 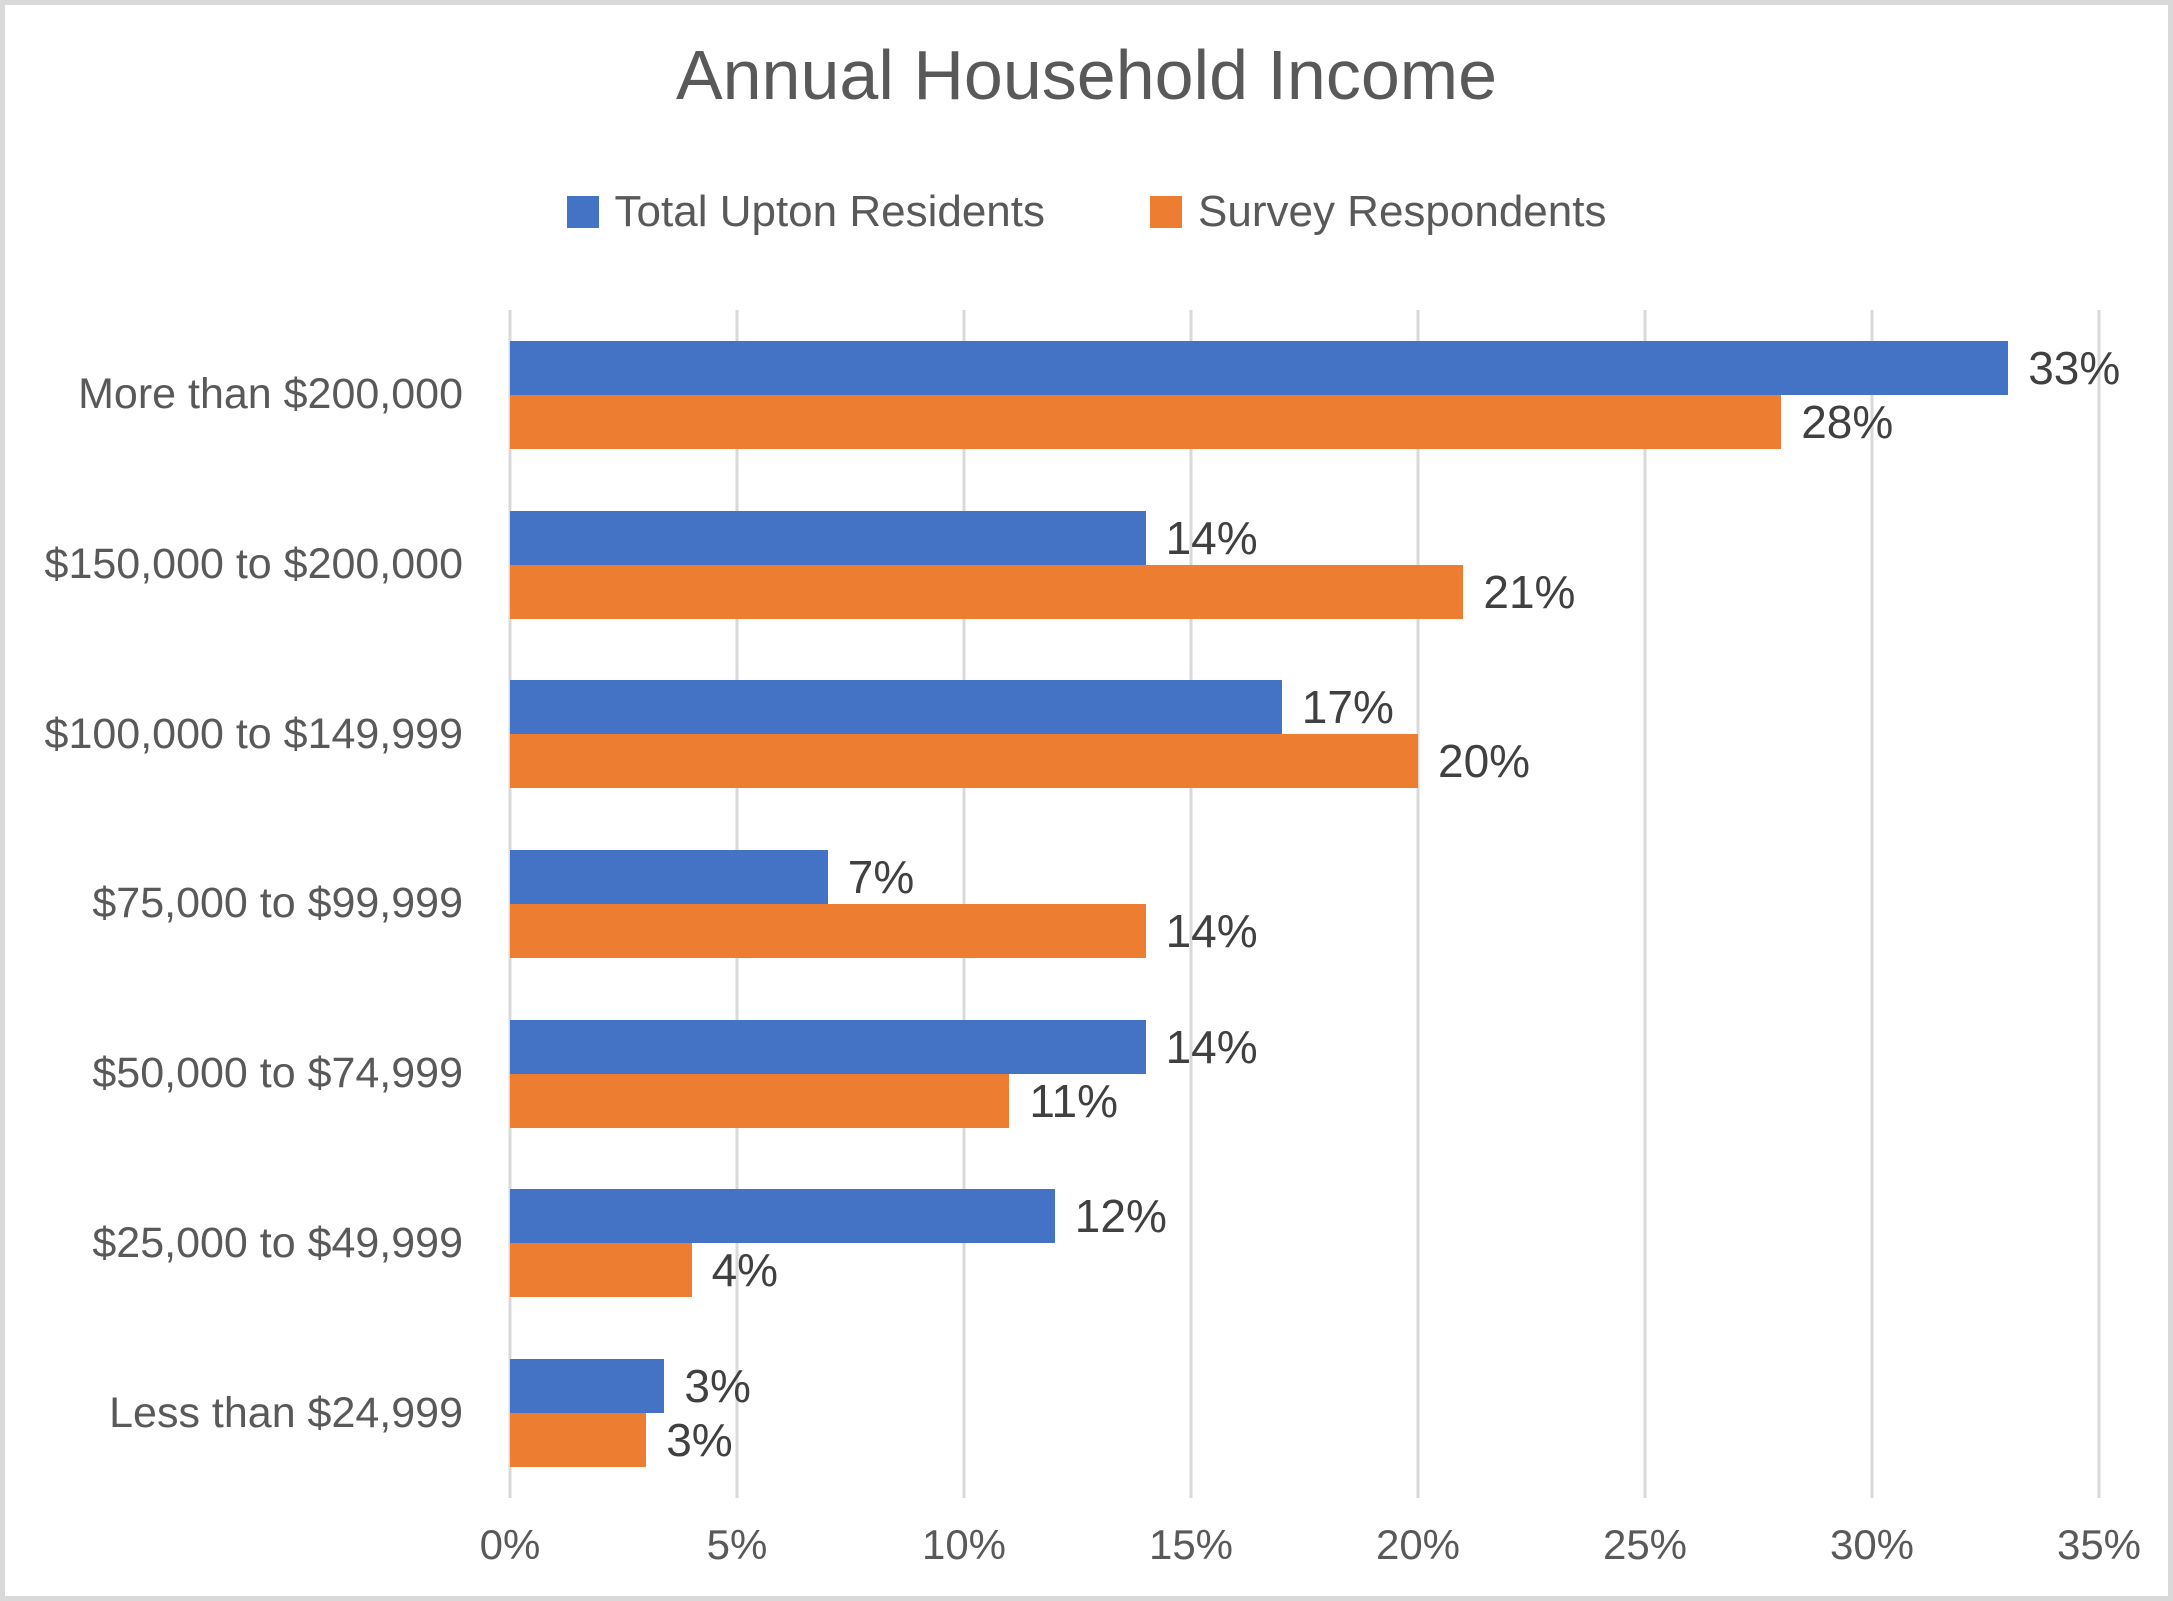 I want to click on data-label: 20%, so click(x=1484, y=761).